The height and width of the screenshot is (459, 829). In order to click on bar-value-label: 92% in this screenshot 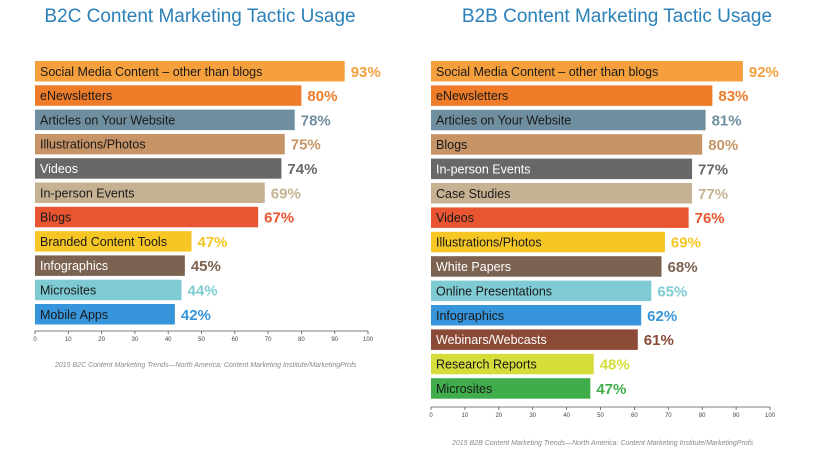, I will do `click(764, 72)`.